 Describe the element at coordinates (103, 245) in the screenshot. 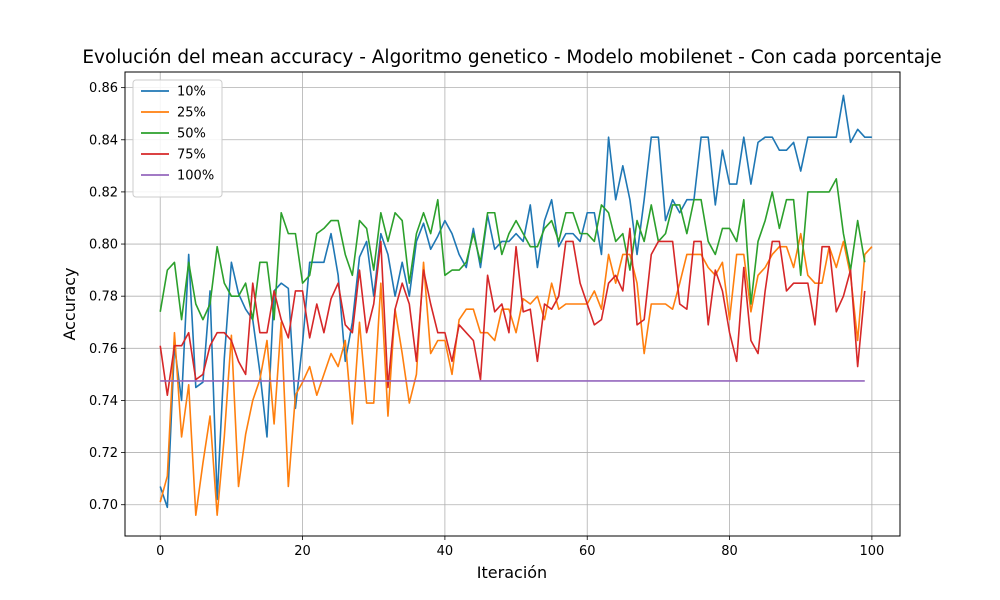

I see `y-tick-label: 0.80` at that location.